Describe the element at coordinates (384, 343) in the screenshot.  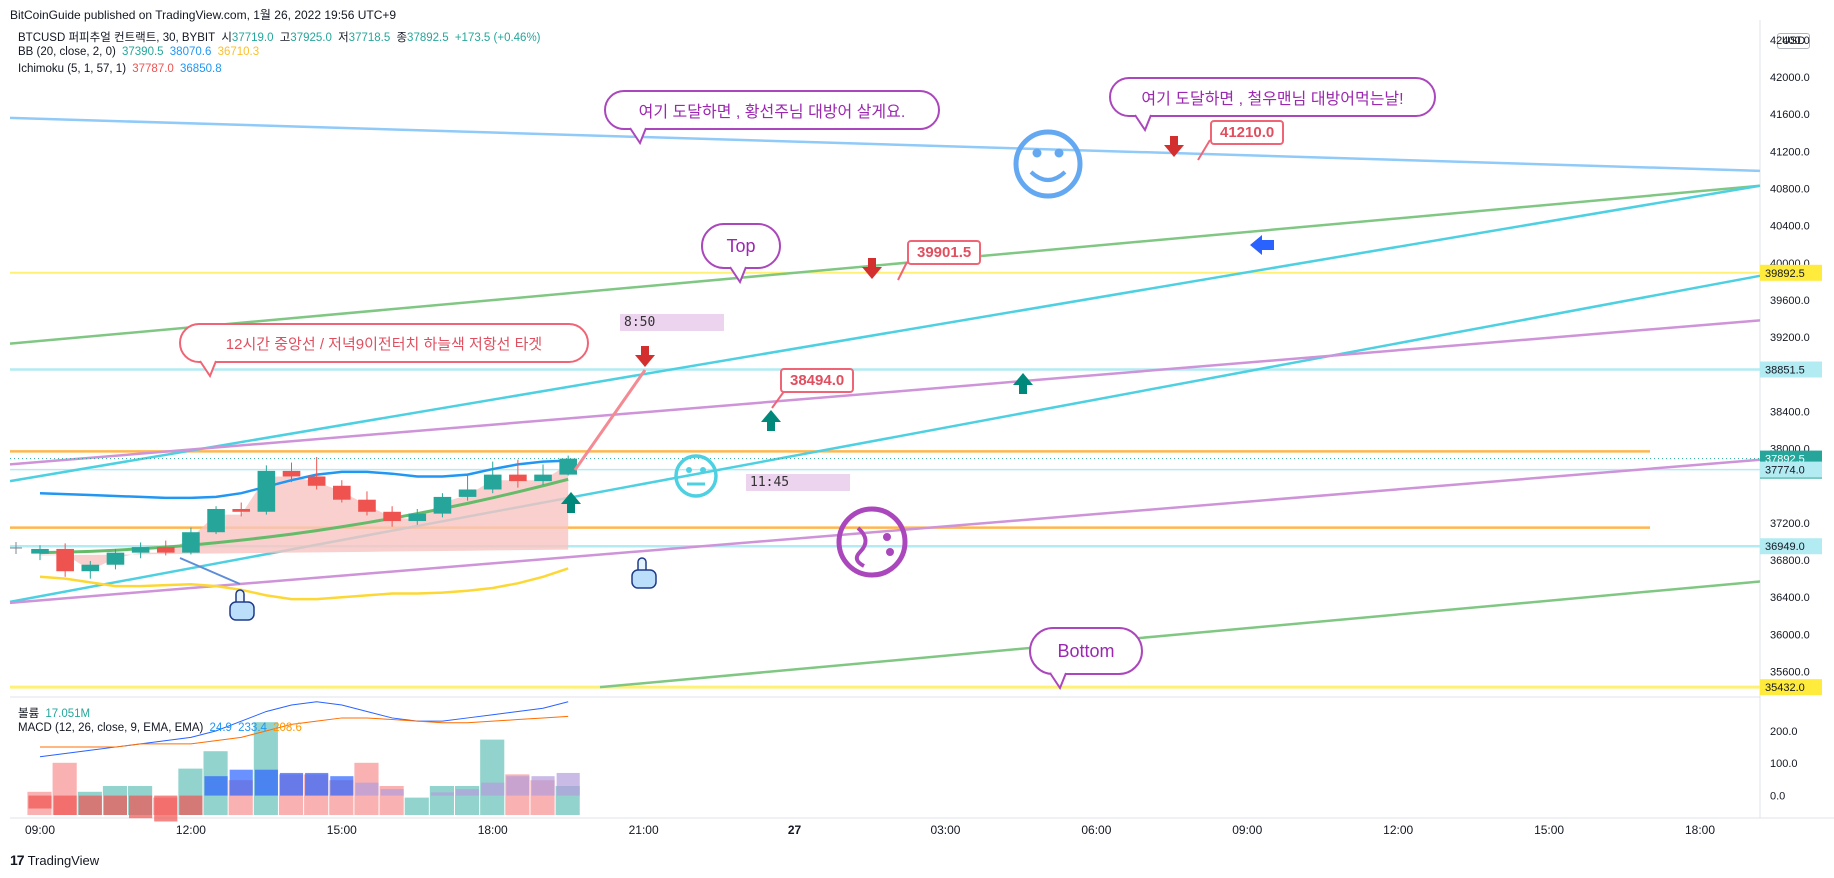
I see `target-bubble: 12시간 중앙선 / 저녁9이전터치 하늘색 저항선 타겟` at that location.